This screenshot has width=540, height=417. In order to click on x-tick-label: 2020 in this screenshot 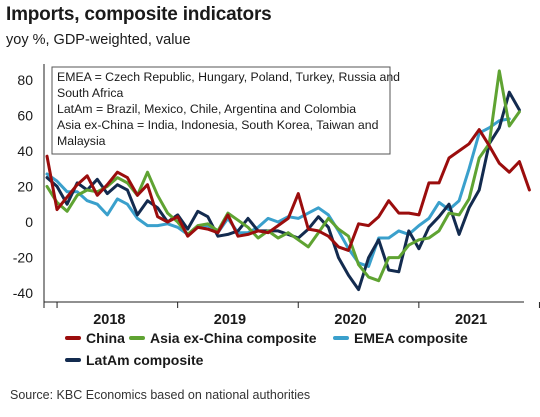, I will do `click(350, 320)`.